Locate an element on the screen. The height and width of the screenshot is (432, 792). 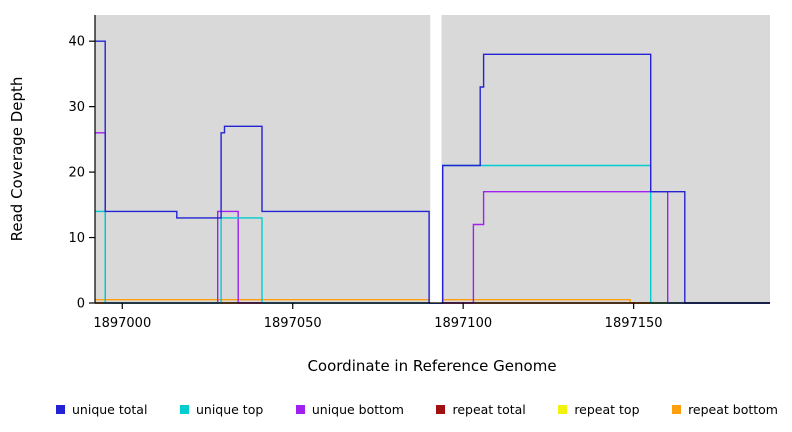
legend-label: unique top is located at coordinates (229, 409).